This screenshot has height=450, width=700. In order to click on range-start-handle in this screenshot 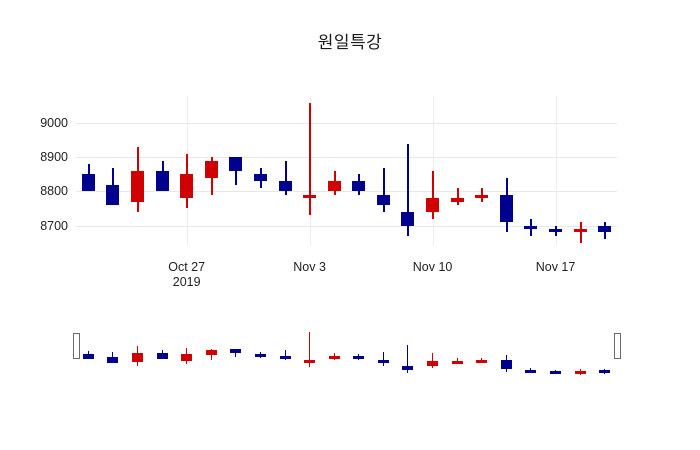, I will do `click(76, 346)`.